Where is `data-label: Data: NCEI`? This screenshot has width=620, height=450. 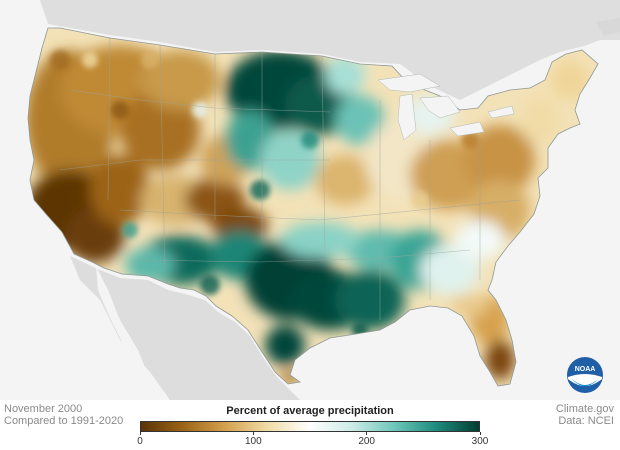
data-label: Data: NCEI is located at coordinates (586, 421).